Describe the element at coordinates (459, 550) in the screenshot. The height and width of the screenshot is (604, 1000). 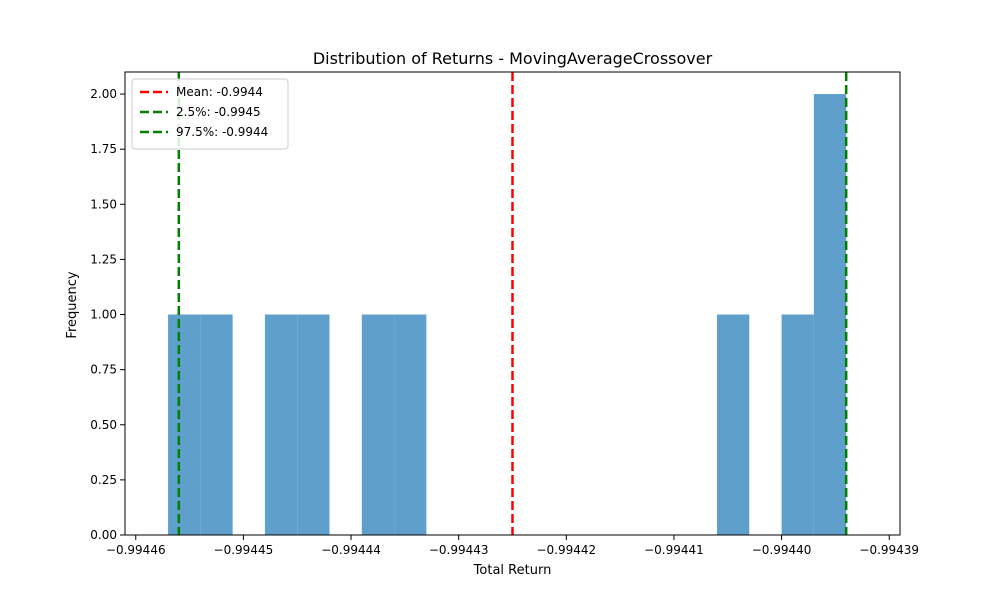
I see `x-tick-label: −0.99443` at that location.